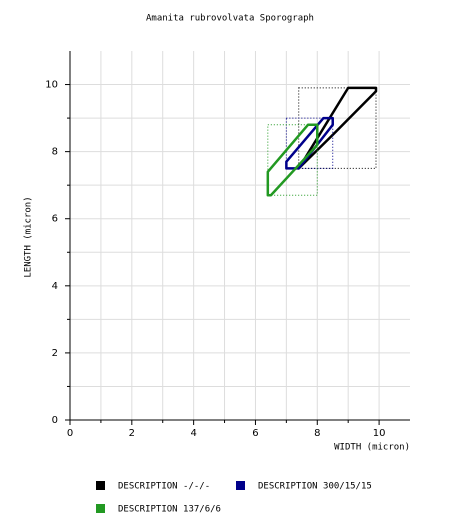 The width and height of the screenshot is (460, 524). I want to click on x-tick-label: 10, so click(379, 433).